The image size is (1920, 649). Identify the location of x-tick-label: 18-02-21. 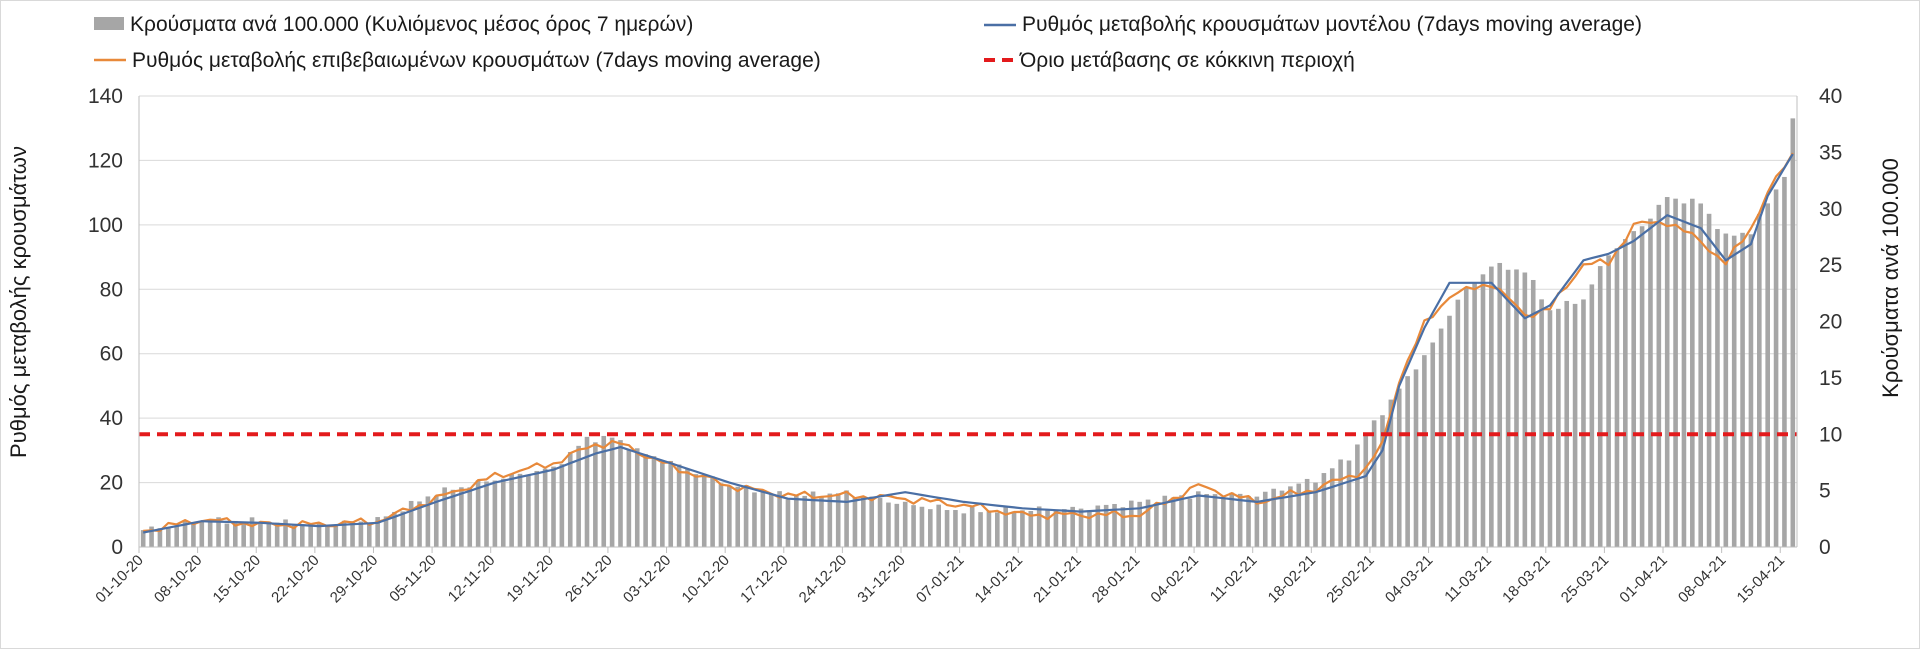
(1292, 579).